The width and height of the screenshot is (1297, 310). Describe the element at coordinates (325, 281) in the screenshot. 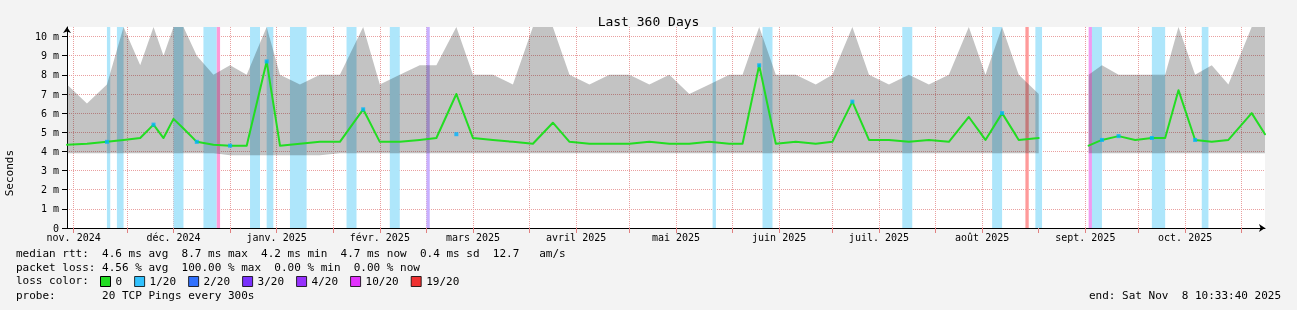

I see `legend-label: 4/20` at that location.